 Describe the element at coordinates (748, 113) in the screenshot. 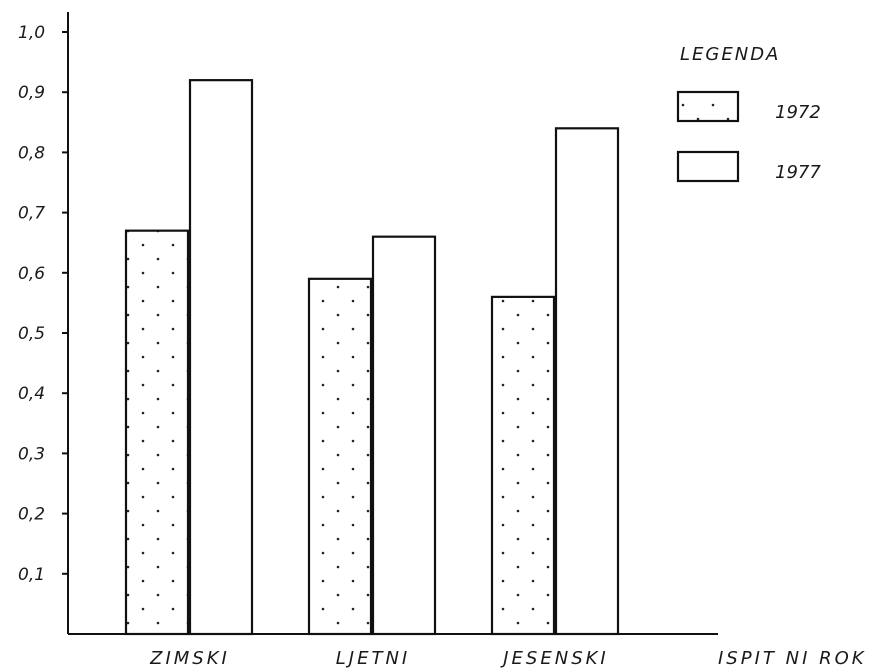

I see `legend: LEGENDA 1972 1977` at that location.